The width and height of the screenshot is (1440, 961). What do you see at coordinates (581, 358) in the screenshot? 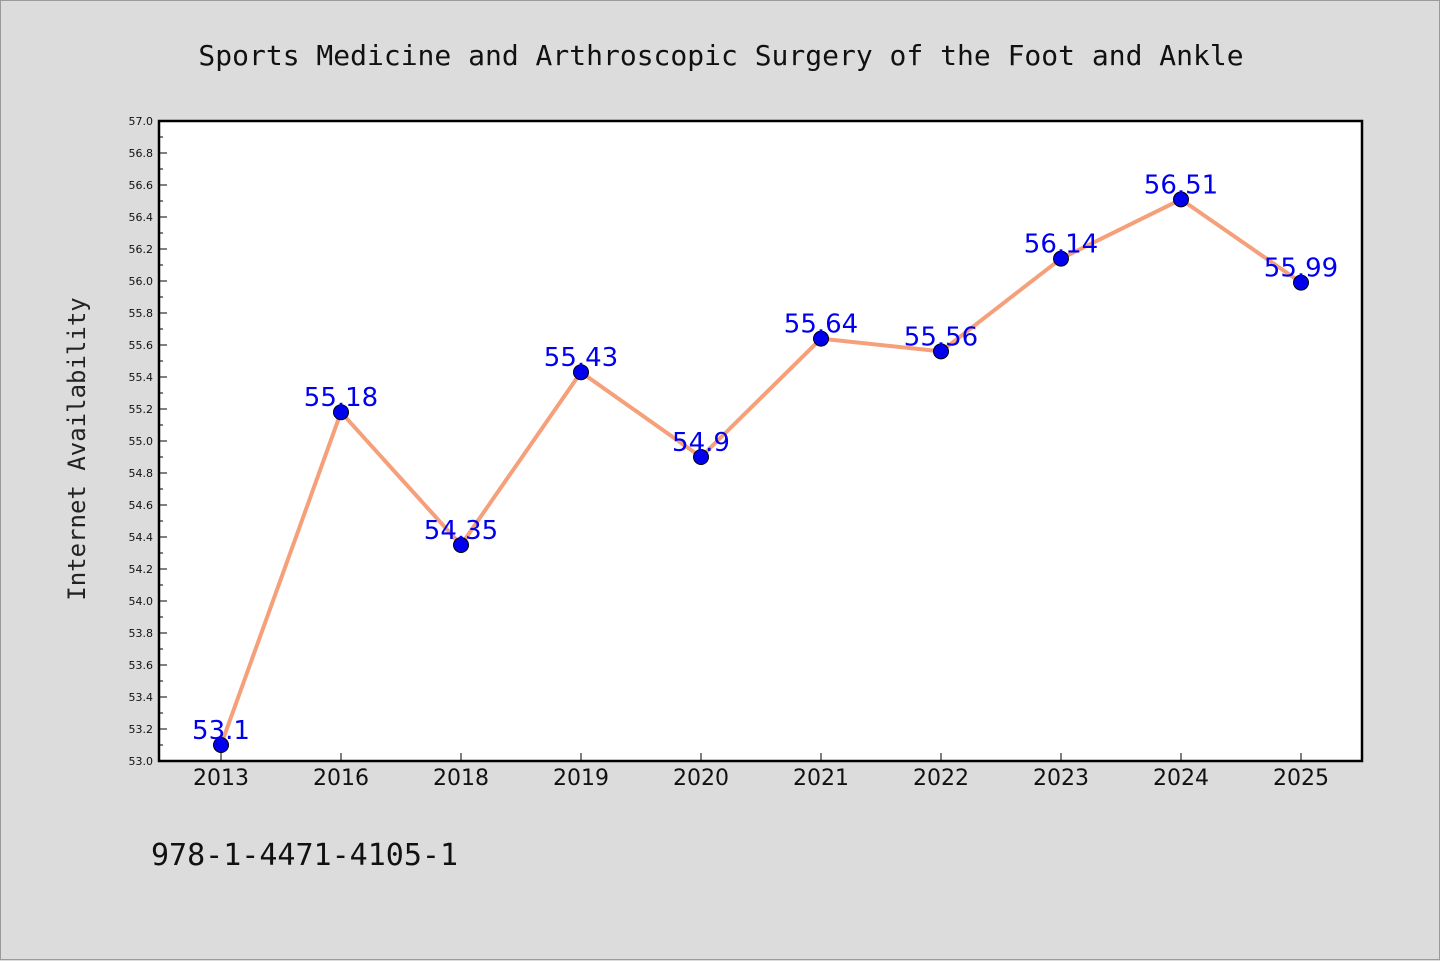
I see `data-label: 55.43` at bounding box center [581, 358].